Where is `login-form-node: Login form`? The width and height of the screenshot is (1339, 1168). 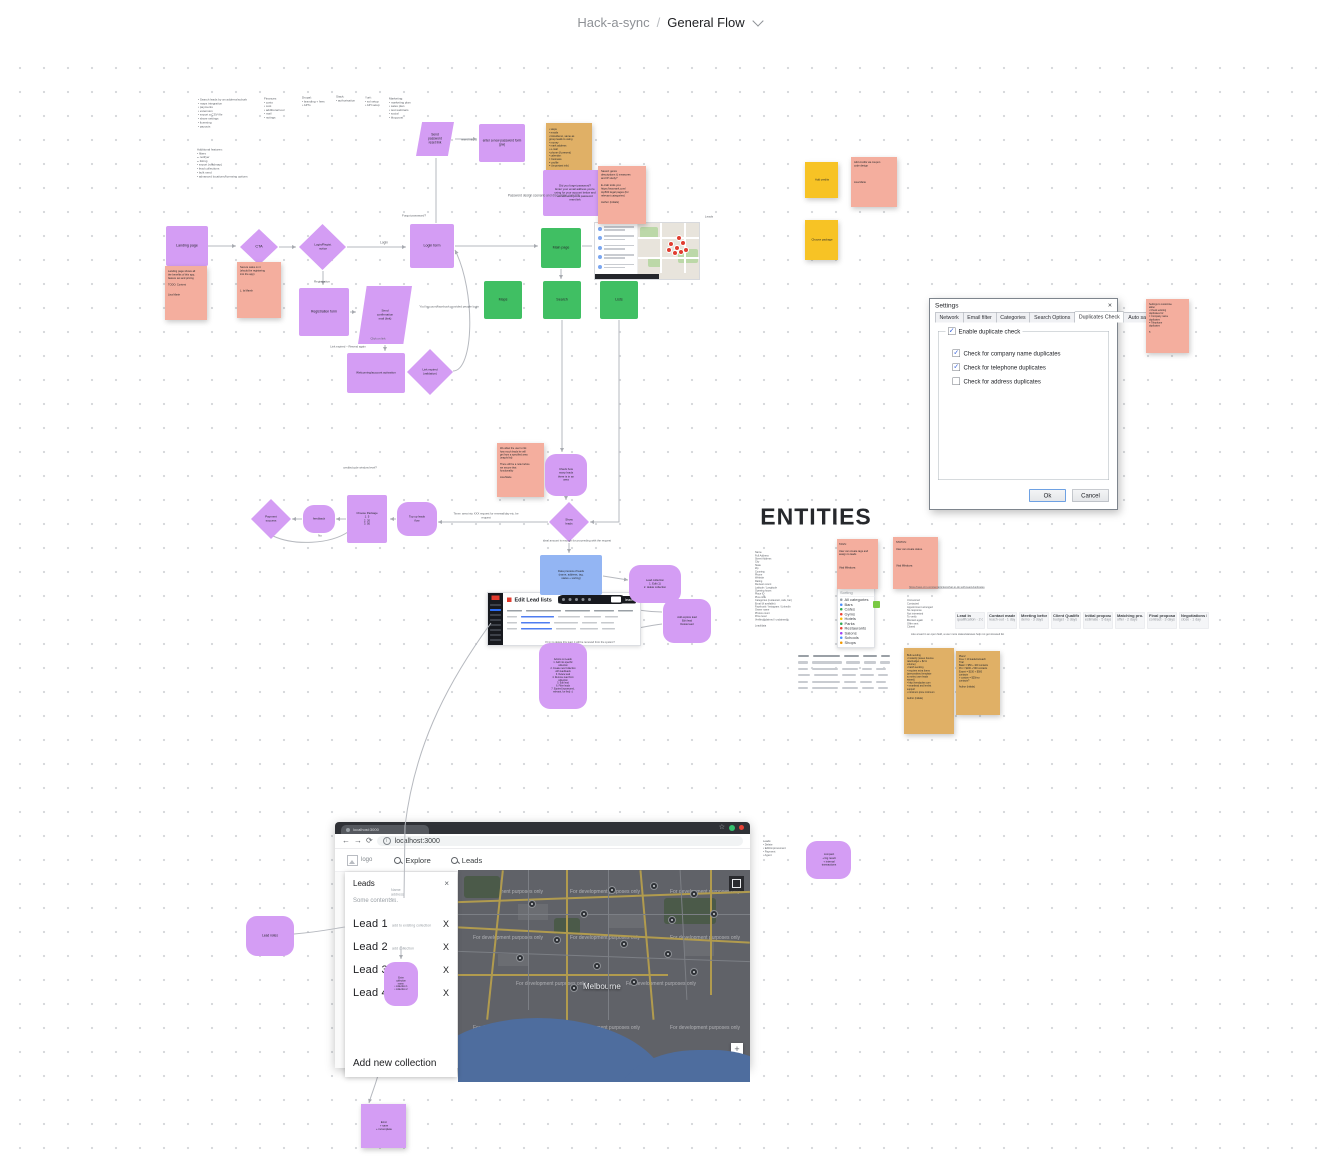 login-form-node: Login form is located at coordinates (432, 246).